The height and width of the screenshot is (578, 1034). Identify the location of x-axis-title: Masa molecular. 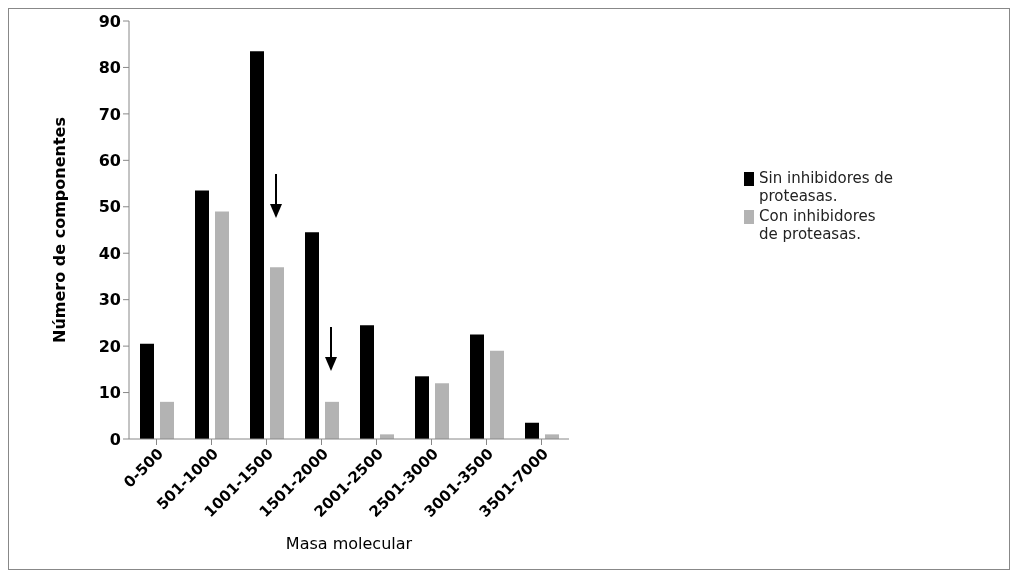
(349, 543).